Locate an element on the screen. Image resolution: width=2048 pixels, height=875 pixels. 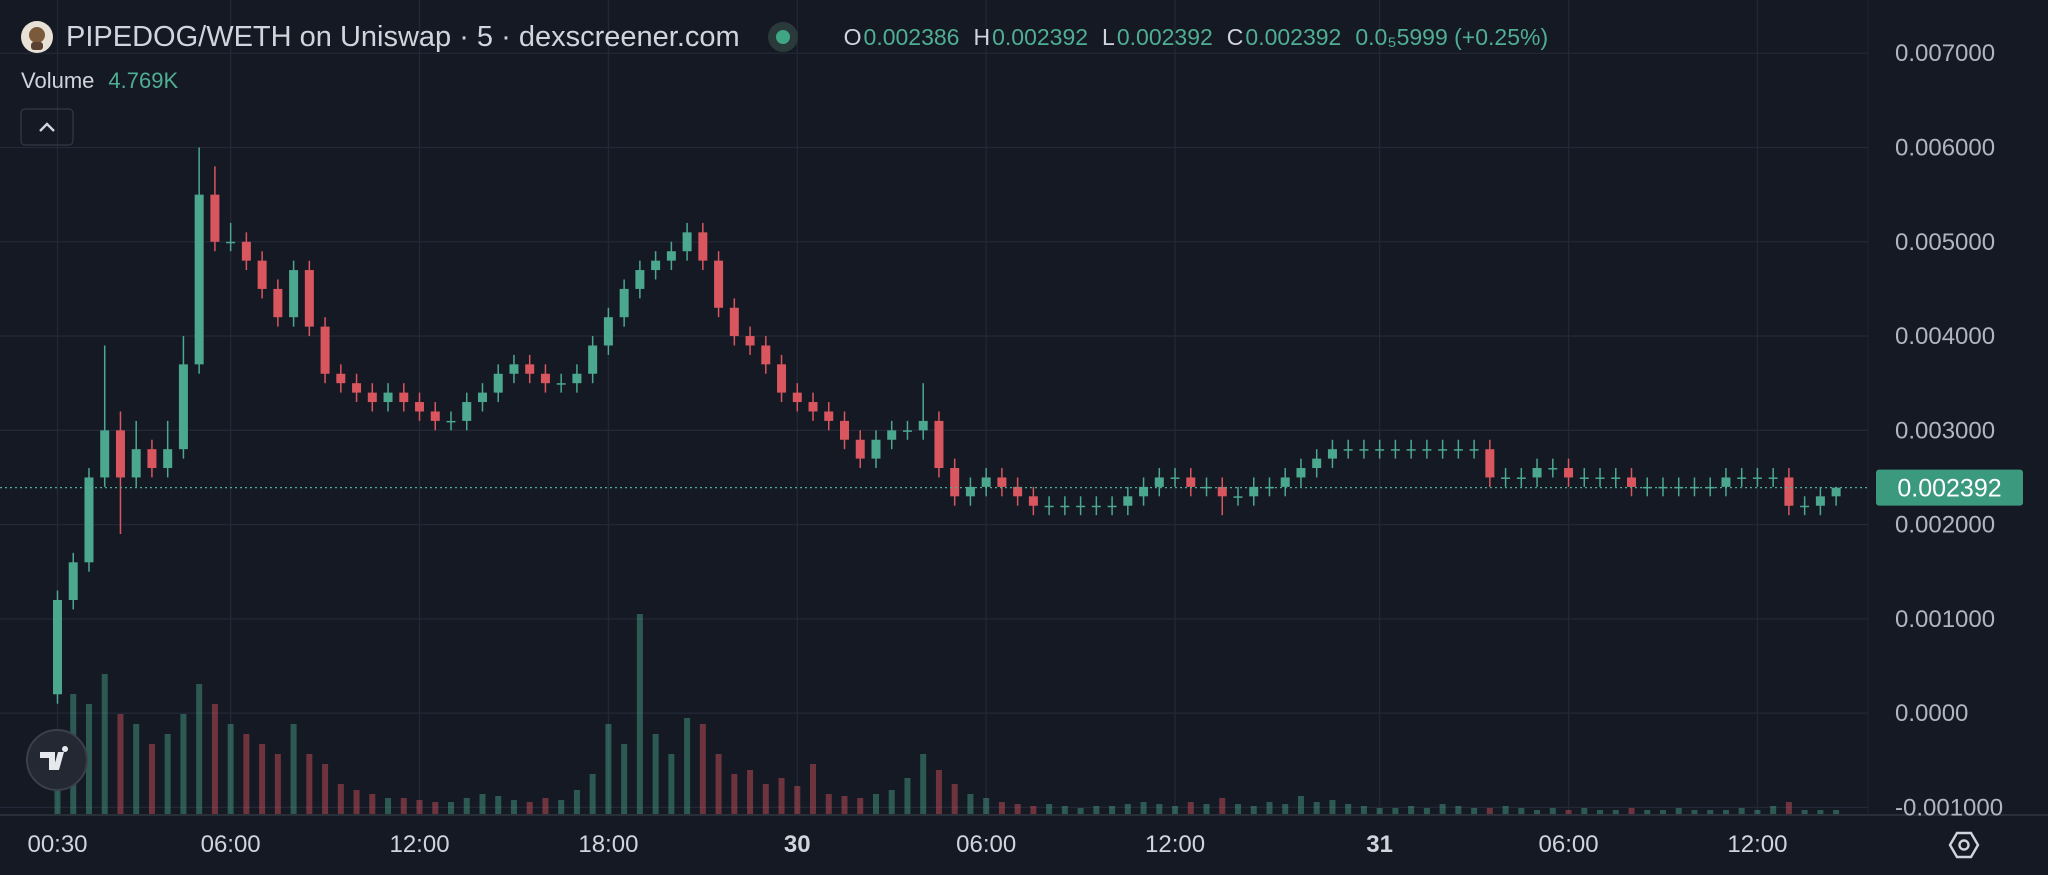
tradingview-logo is located at coordinates (57, 760).